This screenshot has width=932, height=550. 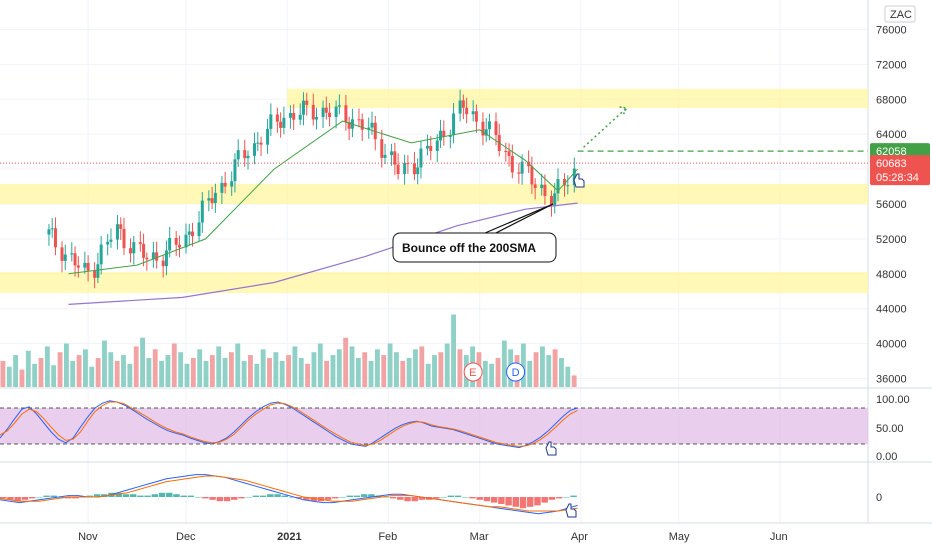 What do you see at coordinates (897, 178) in the screenshot?
I see `countdown-label: 05:28:34` at bounding box center [897, 178].